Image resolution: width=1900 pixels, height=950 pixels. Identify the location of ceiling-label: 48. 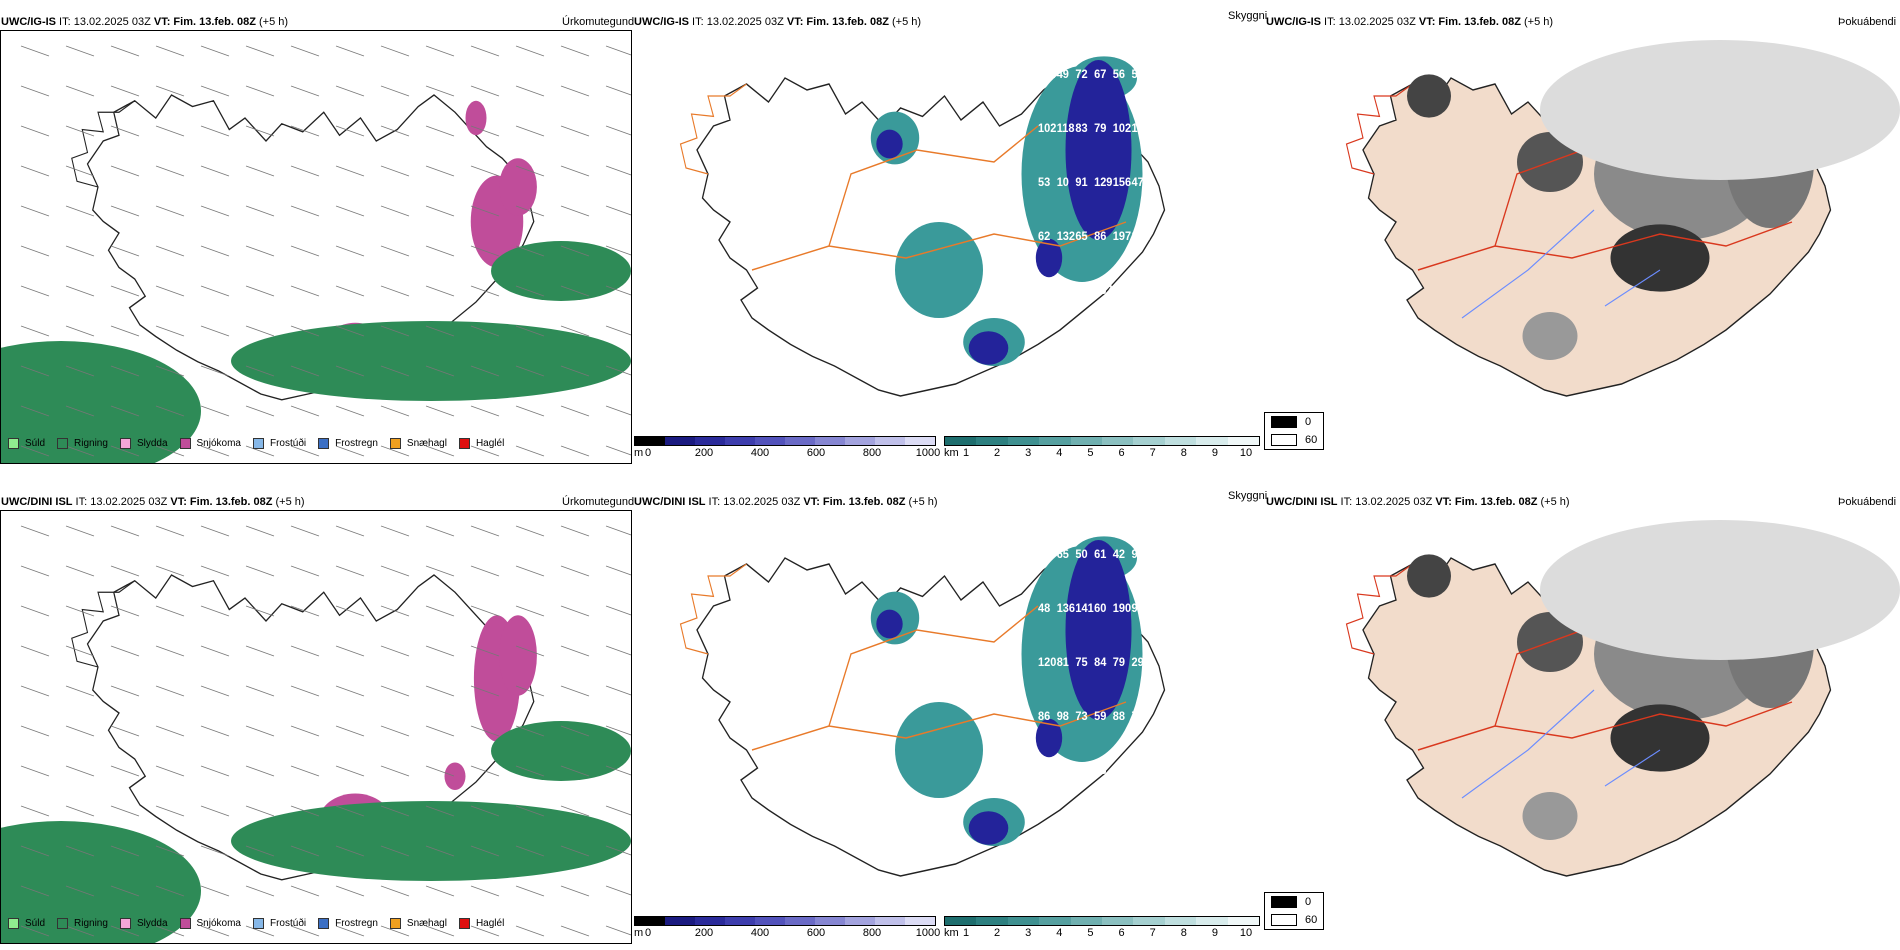
(1044, 609).